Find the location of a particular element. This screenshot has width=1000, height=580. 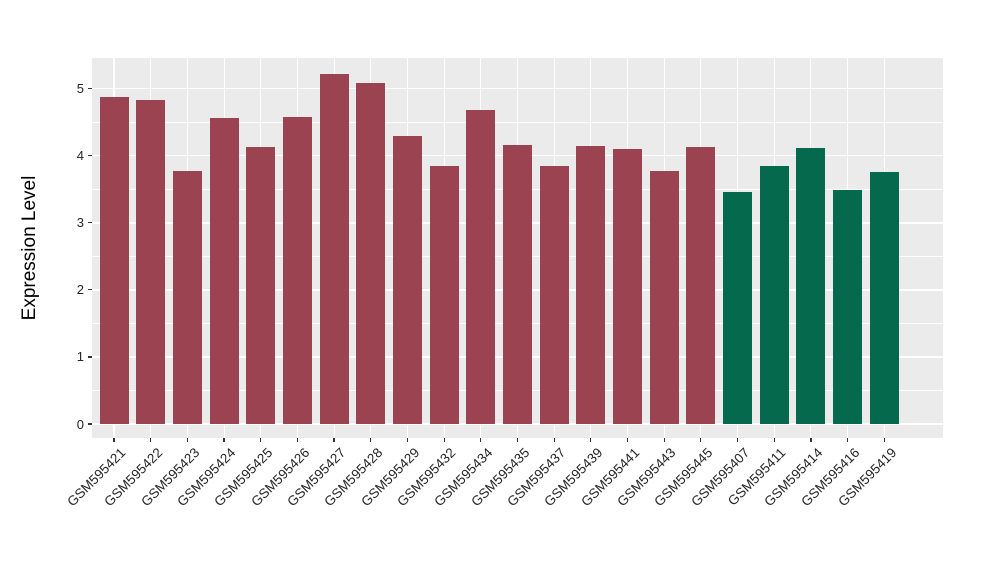

x-tick-label: GSM595432 is located at coordinates (426, 477).